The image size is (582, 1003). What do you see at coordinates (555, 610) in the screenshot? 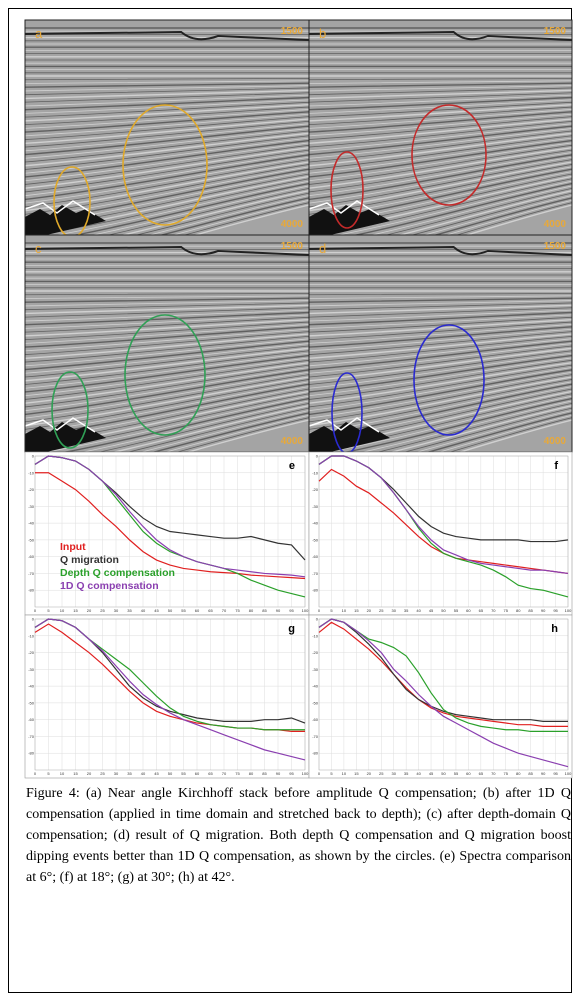
I see `x-tick-label: 95` at bounding box center [555, 610].